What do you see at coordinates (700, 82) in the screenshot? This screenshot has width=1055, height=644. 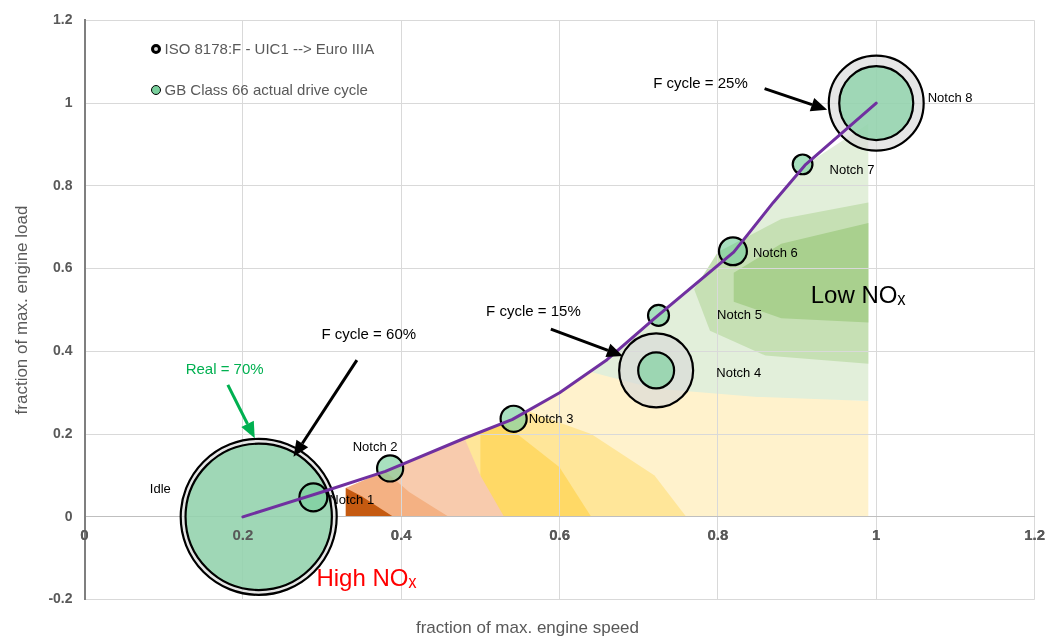 I see `annotation: F cycle = 25%` at bounding box center [700, 82].